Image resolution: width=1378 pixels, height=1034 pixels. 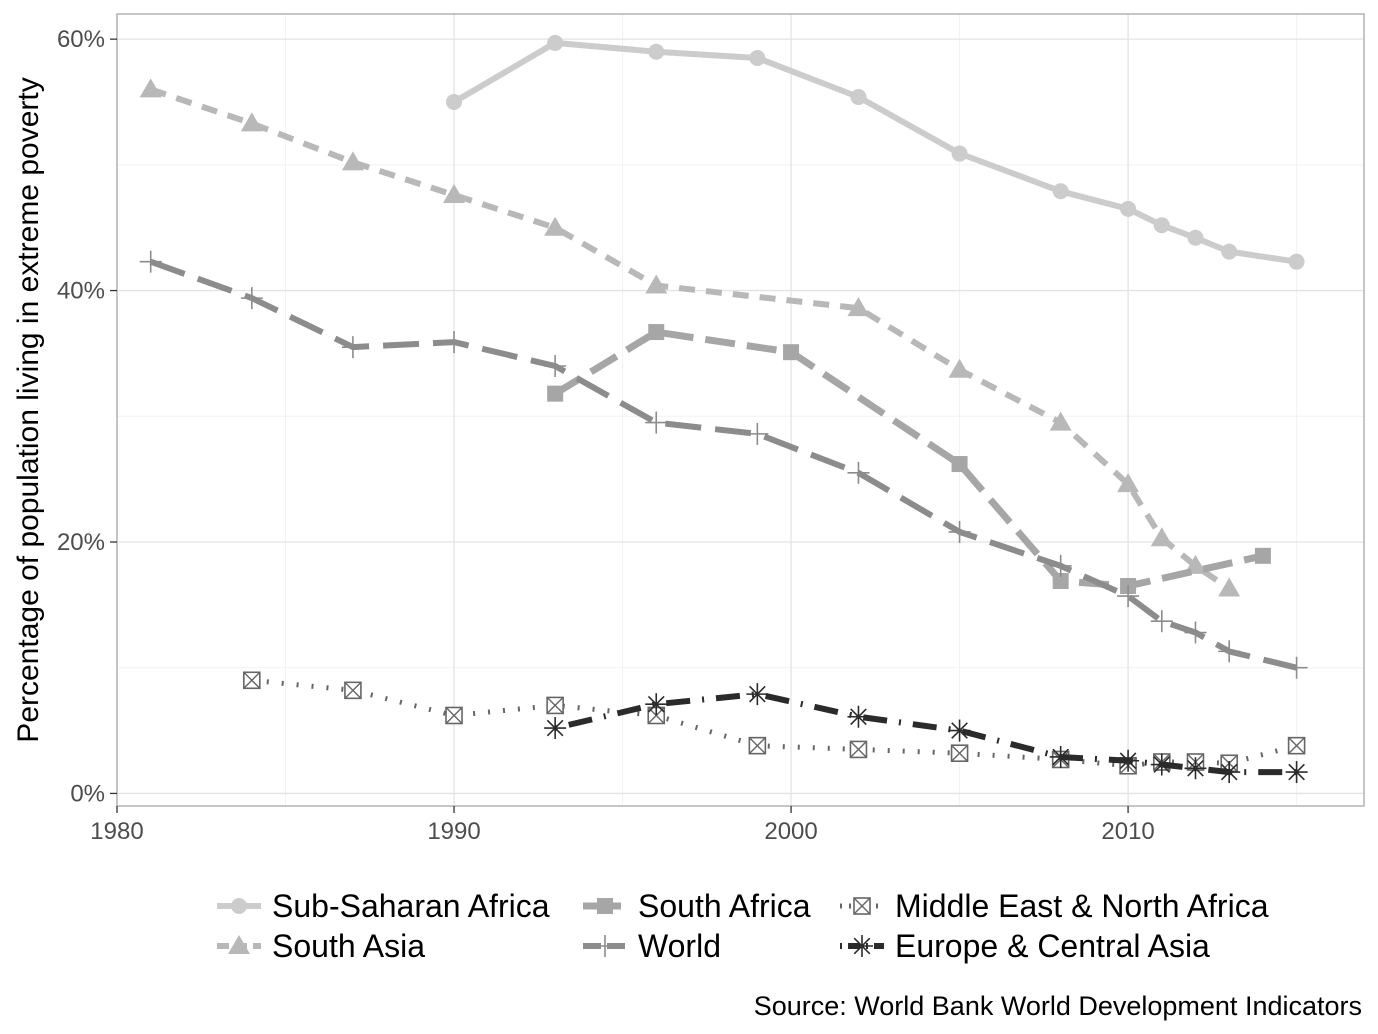 What do you see at coordinates (411, 906) in the screenshot?
I see `legend-label: Sub-Saharan Africa` at bounding box center [411, 906].